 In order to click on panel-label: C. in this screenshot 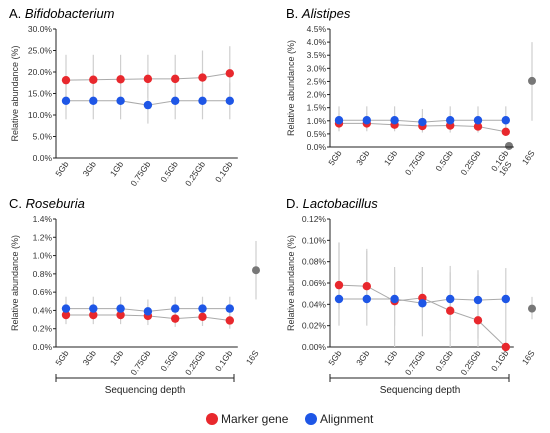, I will do `click(17, 203)`.